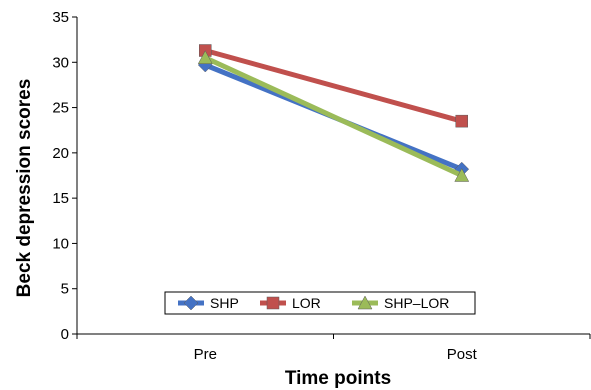 Image resolution: width=591 pixels, height=390 pixels. I want to click on y-tick-label: 5, so click(65, 289).